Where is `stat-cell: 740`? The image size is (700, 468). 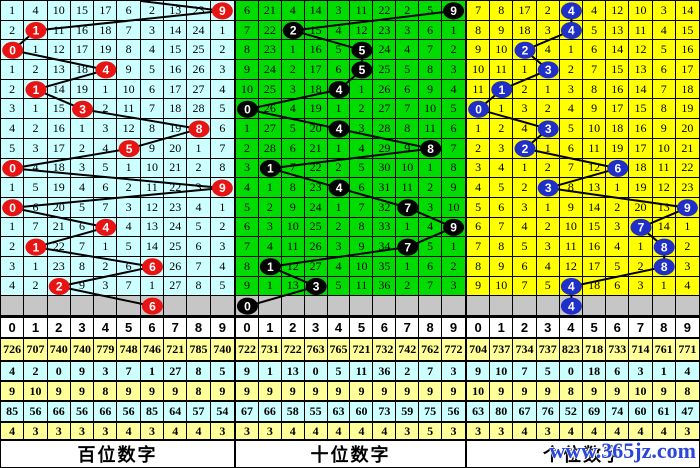
stat-cell: 740 is located at coordinates (222, 349).